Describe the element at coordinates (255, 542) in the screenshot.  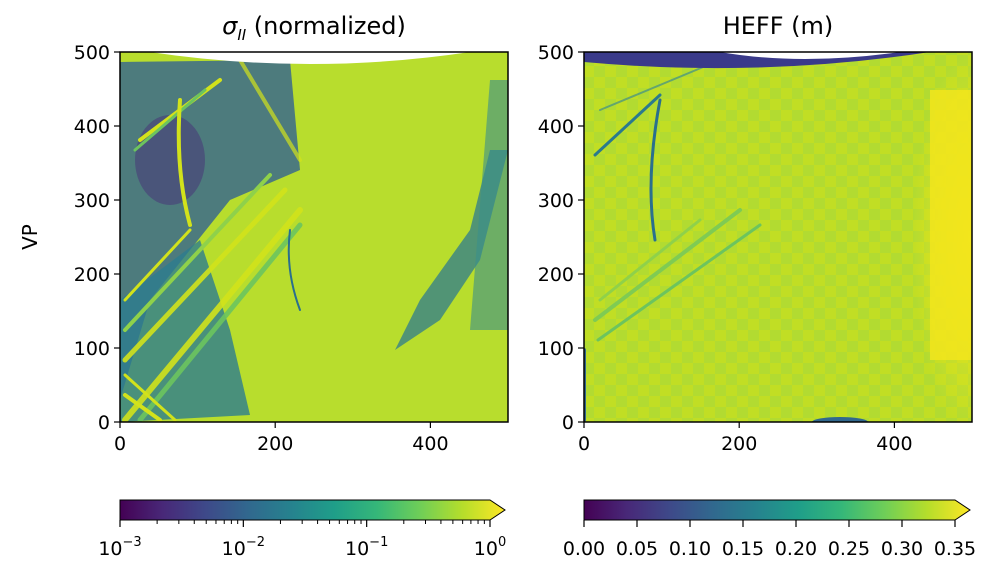
I see `left-colorbar-tick-exponent: −2` at that location.